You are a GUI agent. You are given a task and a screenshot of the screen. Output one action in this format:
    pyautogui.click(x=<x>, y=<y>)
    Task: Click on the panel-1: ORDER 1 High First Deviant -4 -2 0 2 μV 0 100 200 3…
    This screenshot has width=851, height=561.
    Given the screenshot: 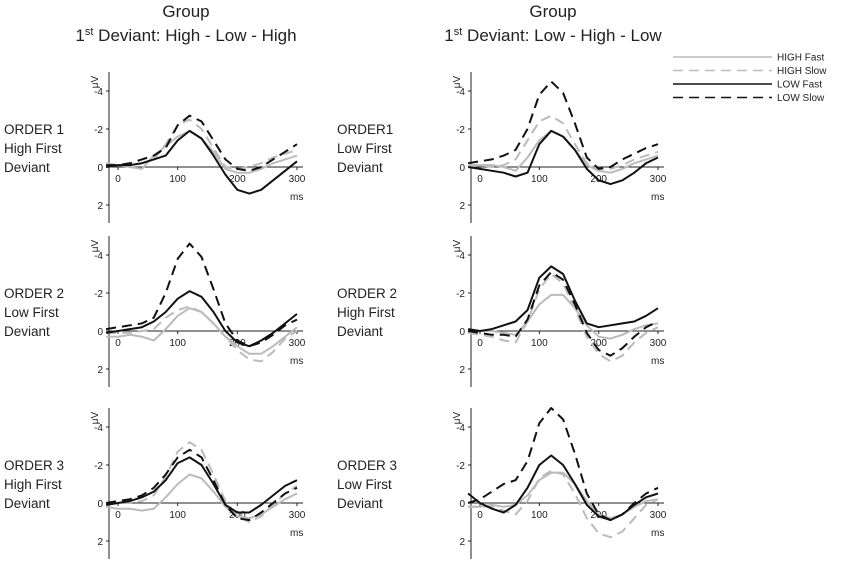 What is the action you would take?
    pyautogui.click(x=155, y=147)
    